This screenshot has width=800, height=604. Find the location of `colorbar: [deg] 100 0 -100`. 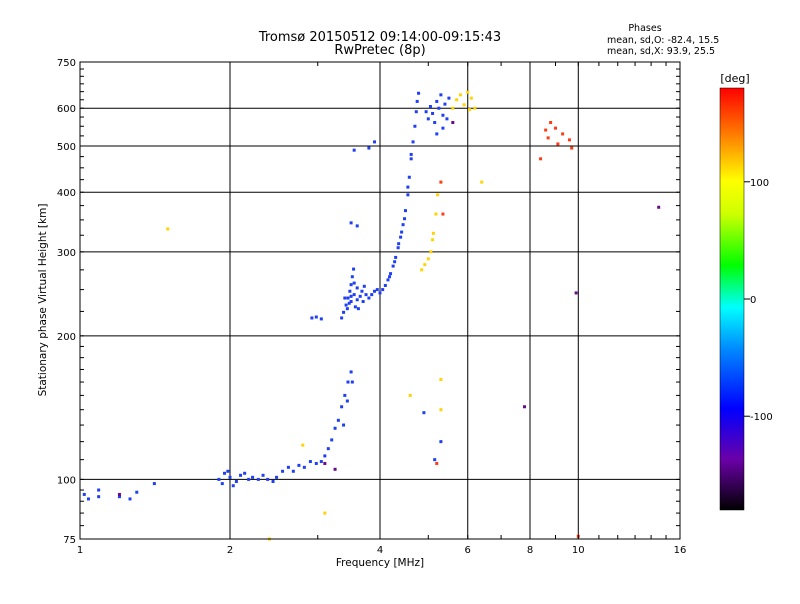

colorbar: [deg] 100 0 -100 is located at coordinates (746, 291).